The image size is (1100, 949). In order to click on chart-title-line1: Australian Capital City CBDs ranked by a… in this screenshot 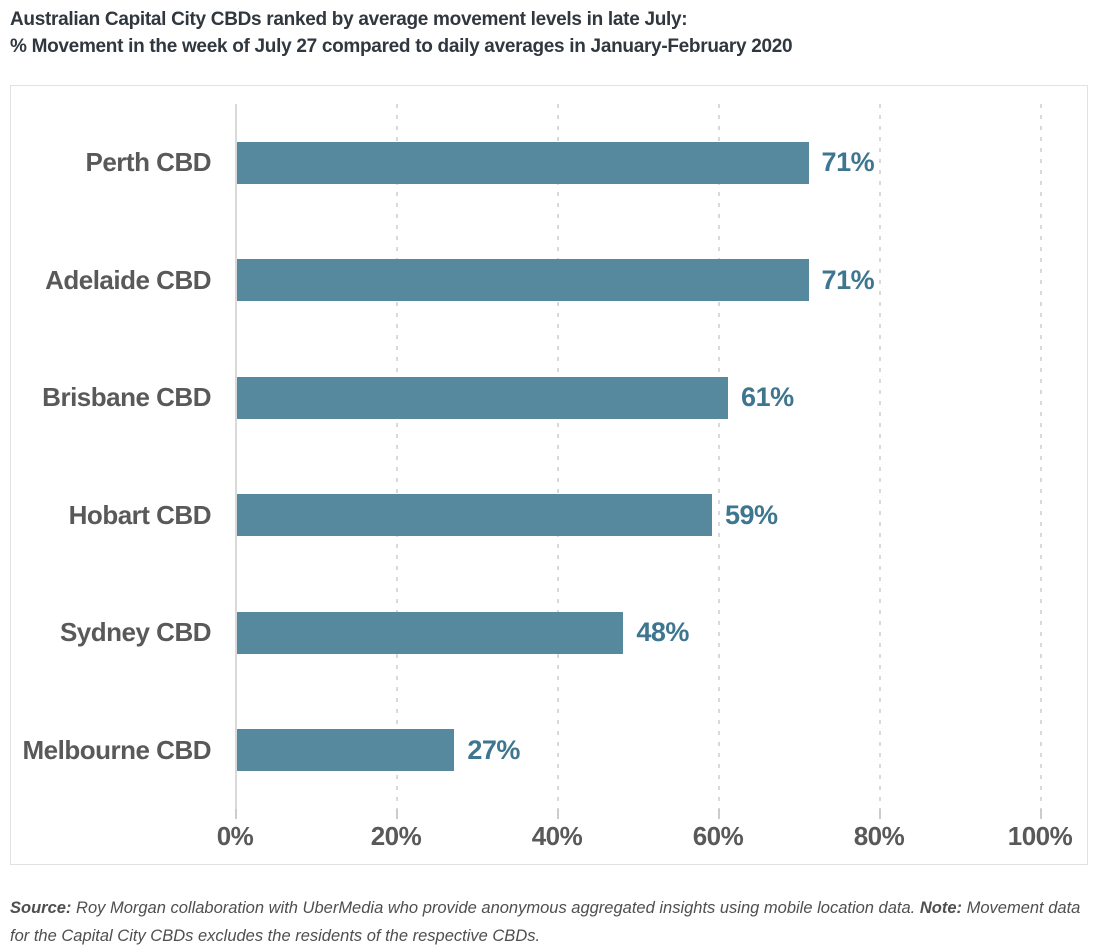, I will do `click(349, 19)`.